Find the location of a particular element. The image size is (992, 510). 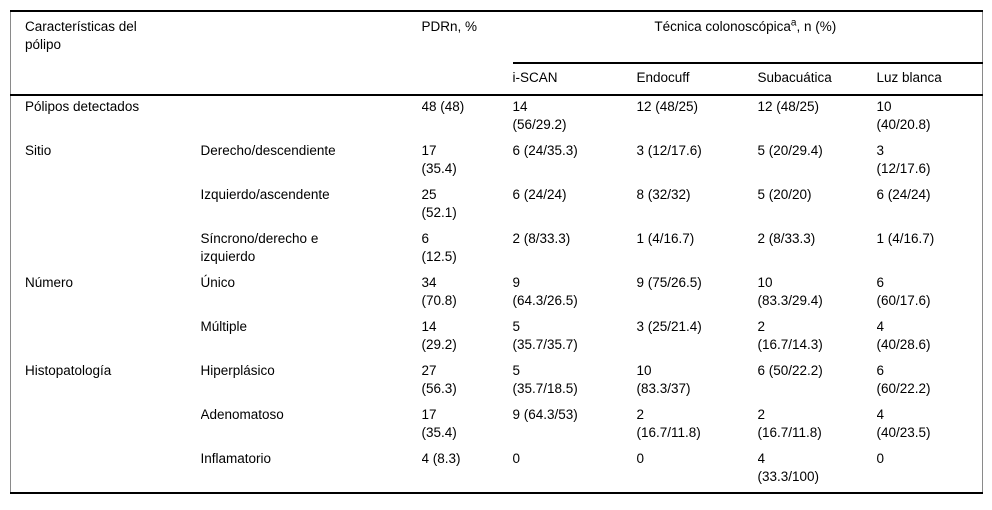

table-cell: 3 (25/21.4) is located at coordinates (669, 326).